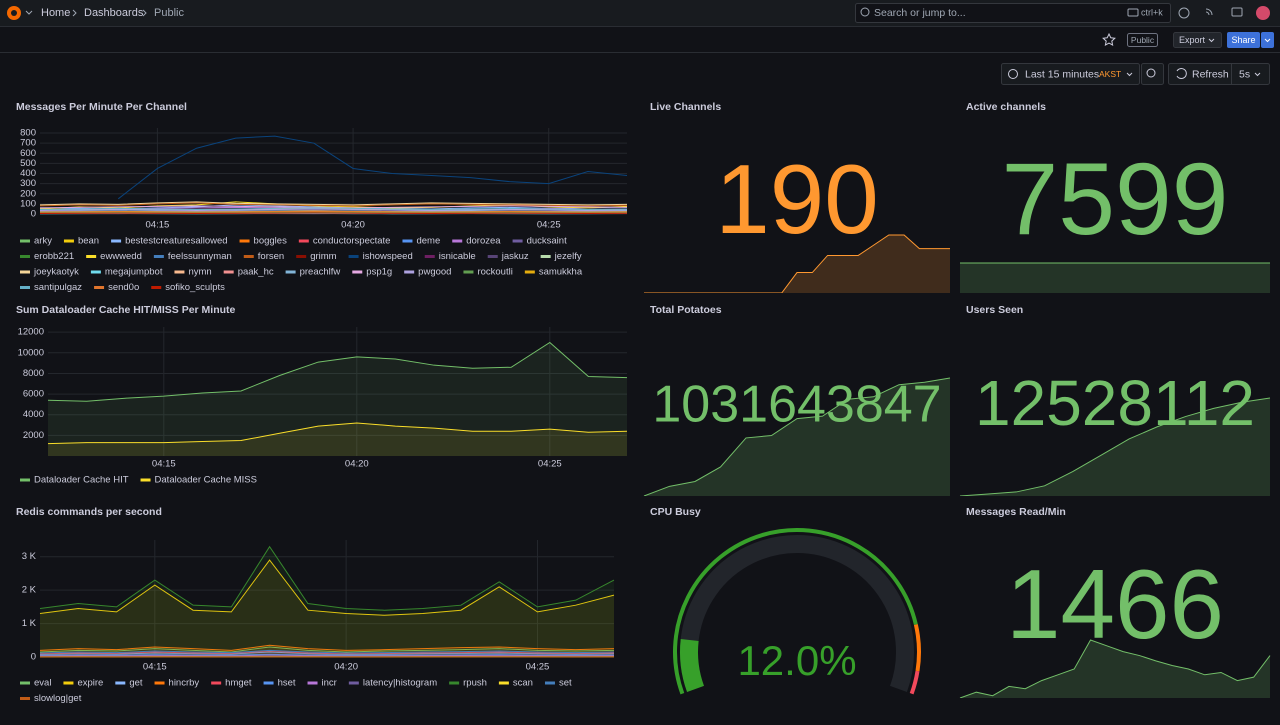  What do you see at coordinates (28, 183) in the screenshot?
I see `y-tick-label: 300` at bounding box center [28, 183].